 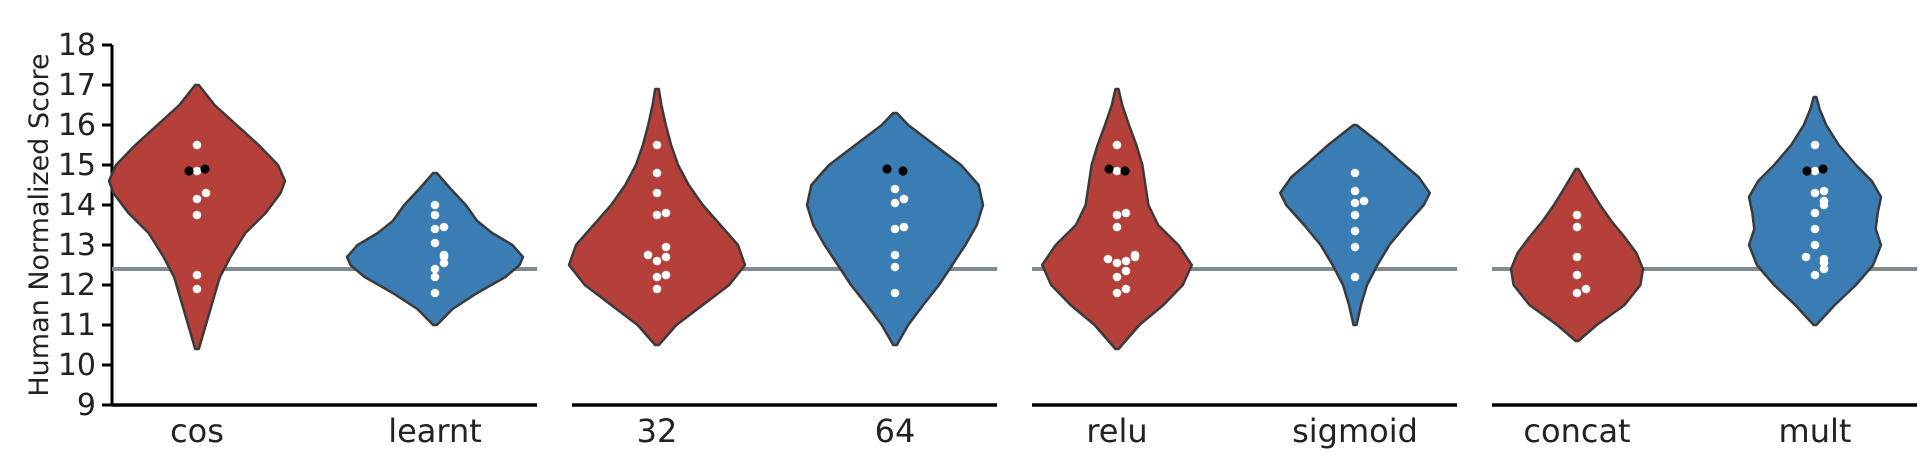 I want to click on y-tick-label: 10, so click(x=77, y=365).